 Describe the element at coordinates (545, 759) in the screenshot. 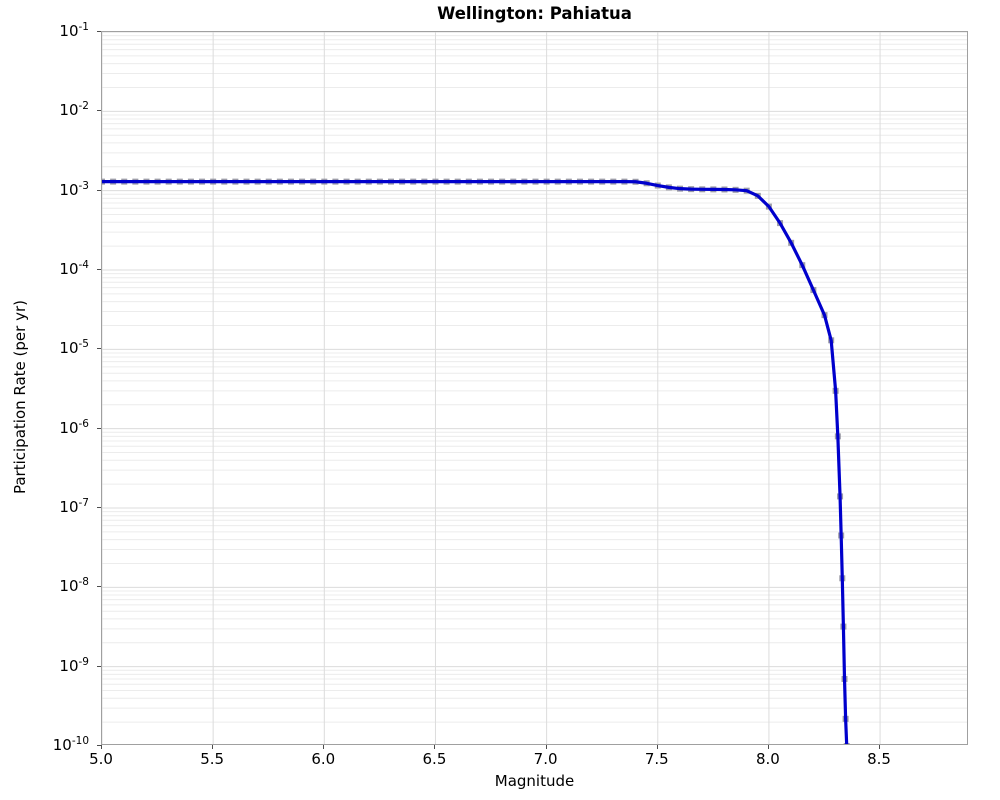

I see `x-tick-label: 7.0` at that location.